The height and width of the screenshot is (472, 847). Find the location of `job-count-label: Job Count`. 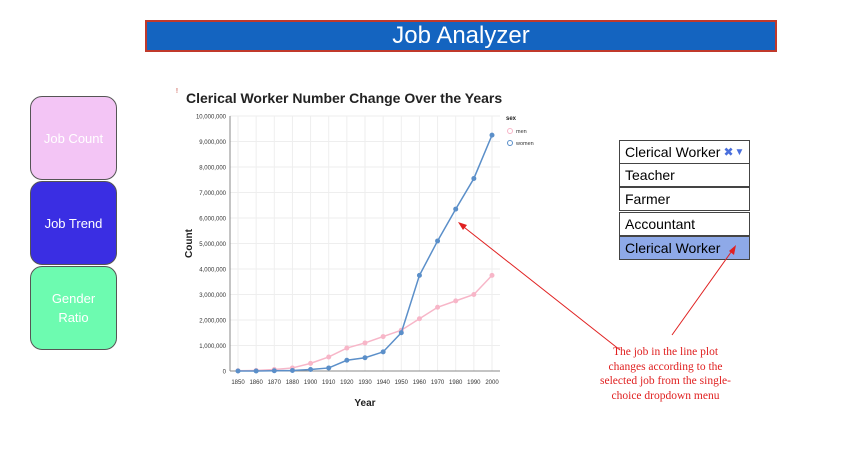

job-count-label: Job Count is located at coordinates (73, 138).